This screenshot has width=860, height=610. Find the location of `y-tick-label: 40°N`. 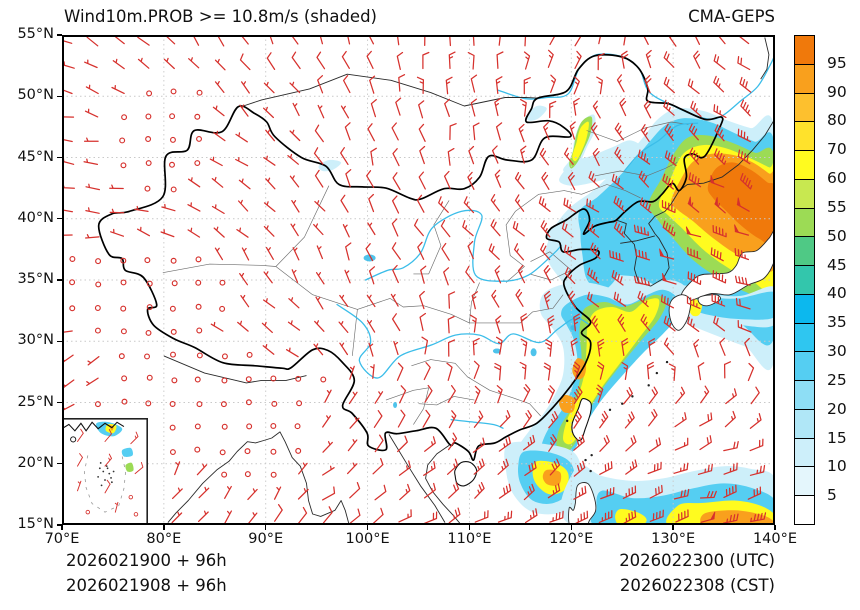

y-tick-label: 40°N is located at coordinates (35, 217).